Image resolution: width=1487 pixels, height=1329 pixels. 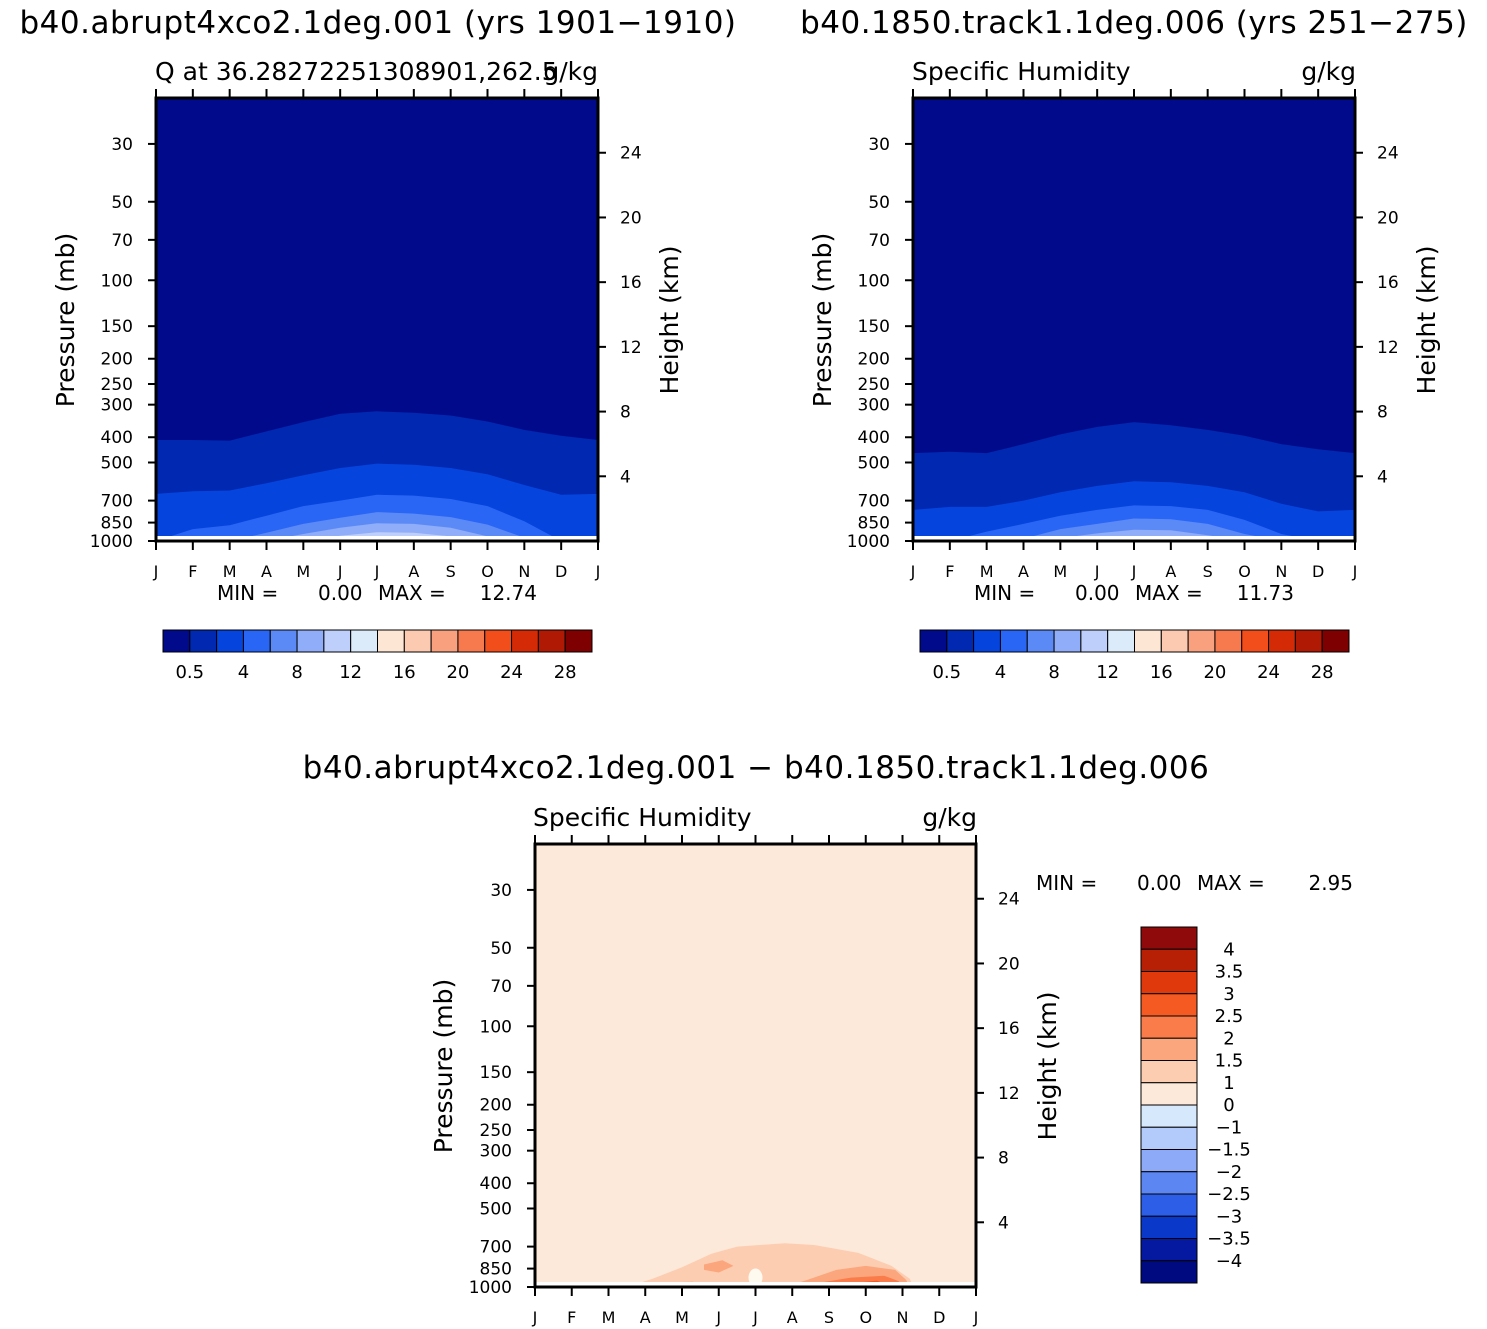 I want to click on chart0-x-tick-label-7: A, so click(x=413, y=571).